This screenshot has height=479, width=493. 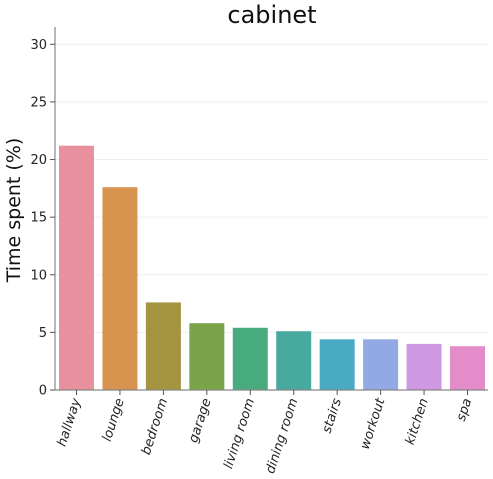 I want to click on x-tick-label: dining room, so click(x=282, y=436).